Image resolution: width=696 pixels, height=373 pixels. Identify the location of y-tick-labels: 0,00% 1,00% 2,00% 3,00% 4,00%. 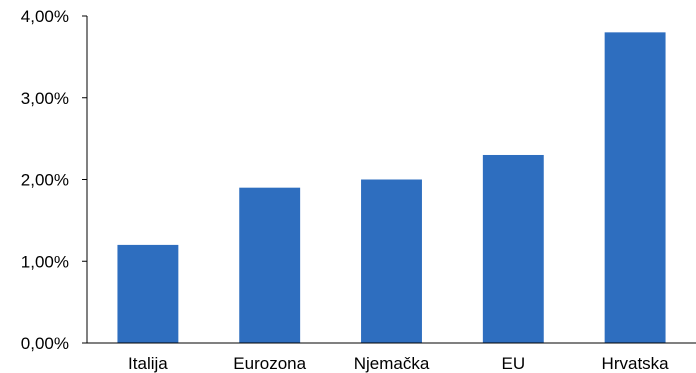
(54, 180).